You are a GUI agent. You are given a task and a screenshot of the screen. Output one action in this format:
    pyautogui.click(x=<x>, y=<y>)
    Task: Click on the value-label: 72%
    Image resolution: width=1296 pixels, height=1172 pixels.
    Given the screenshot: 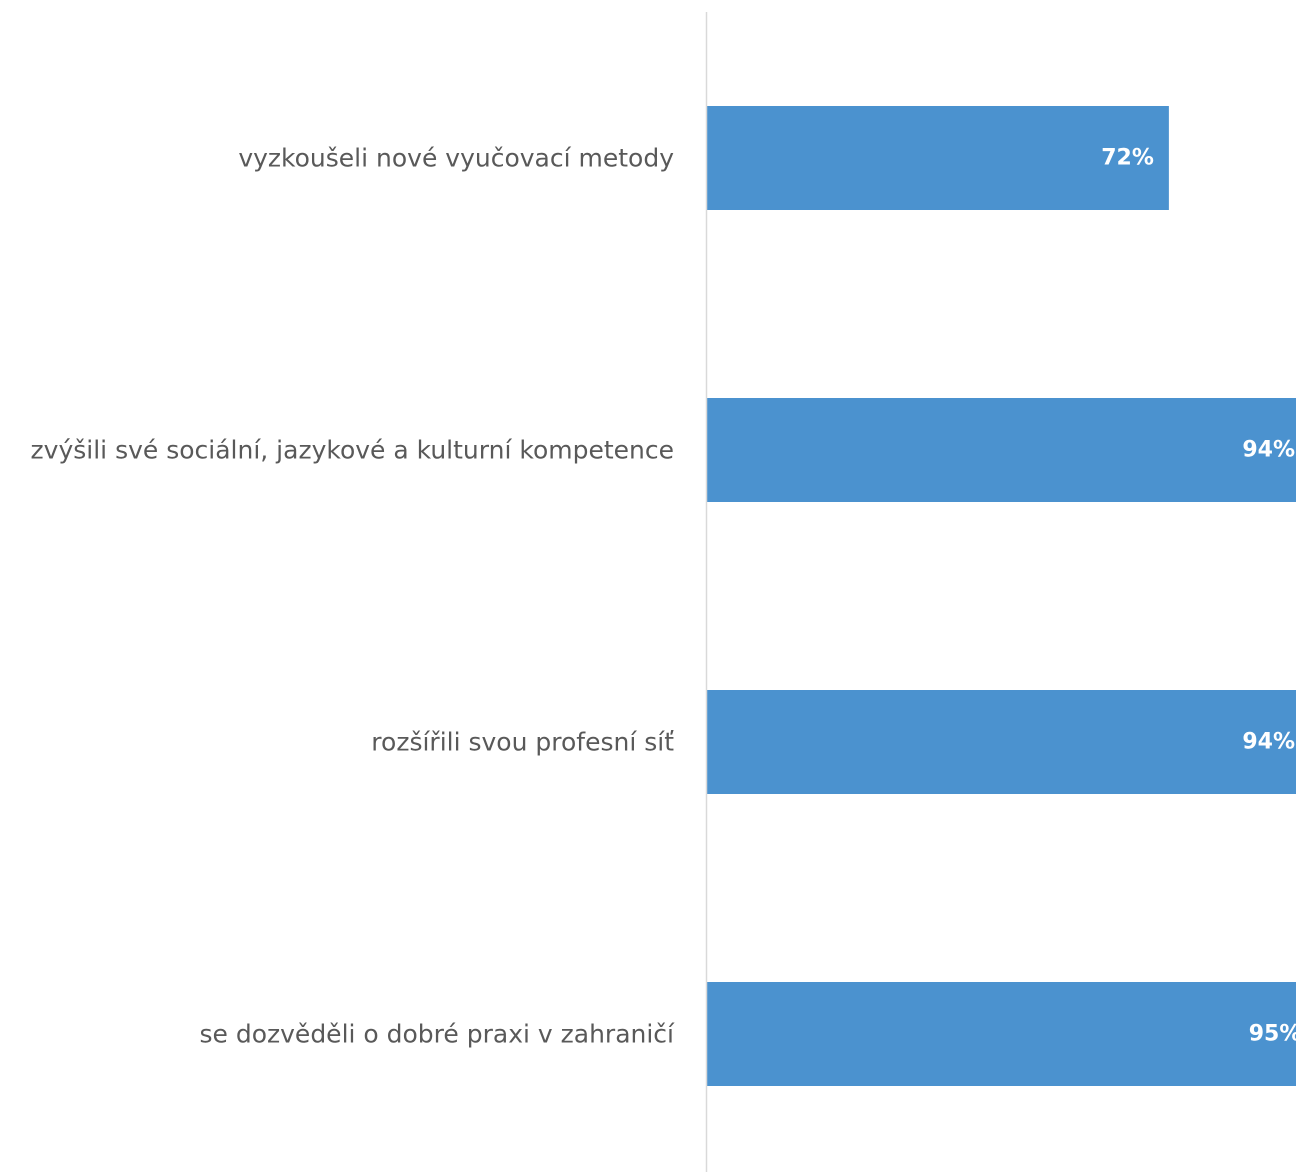 What is the action you would take?
    pyautogui.click(x=1127, y=158)
    